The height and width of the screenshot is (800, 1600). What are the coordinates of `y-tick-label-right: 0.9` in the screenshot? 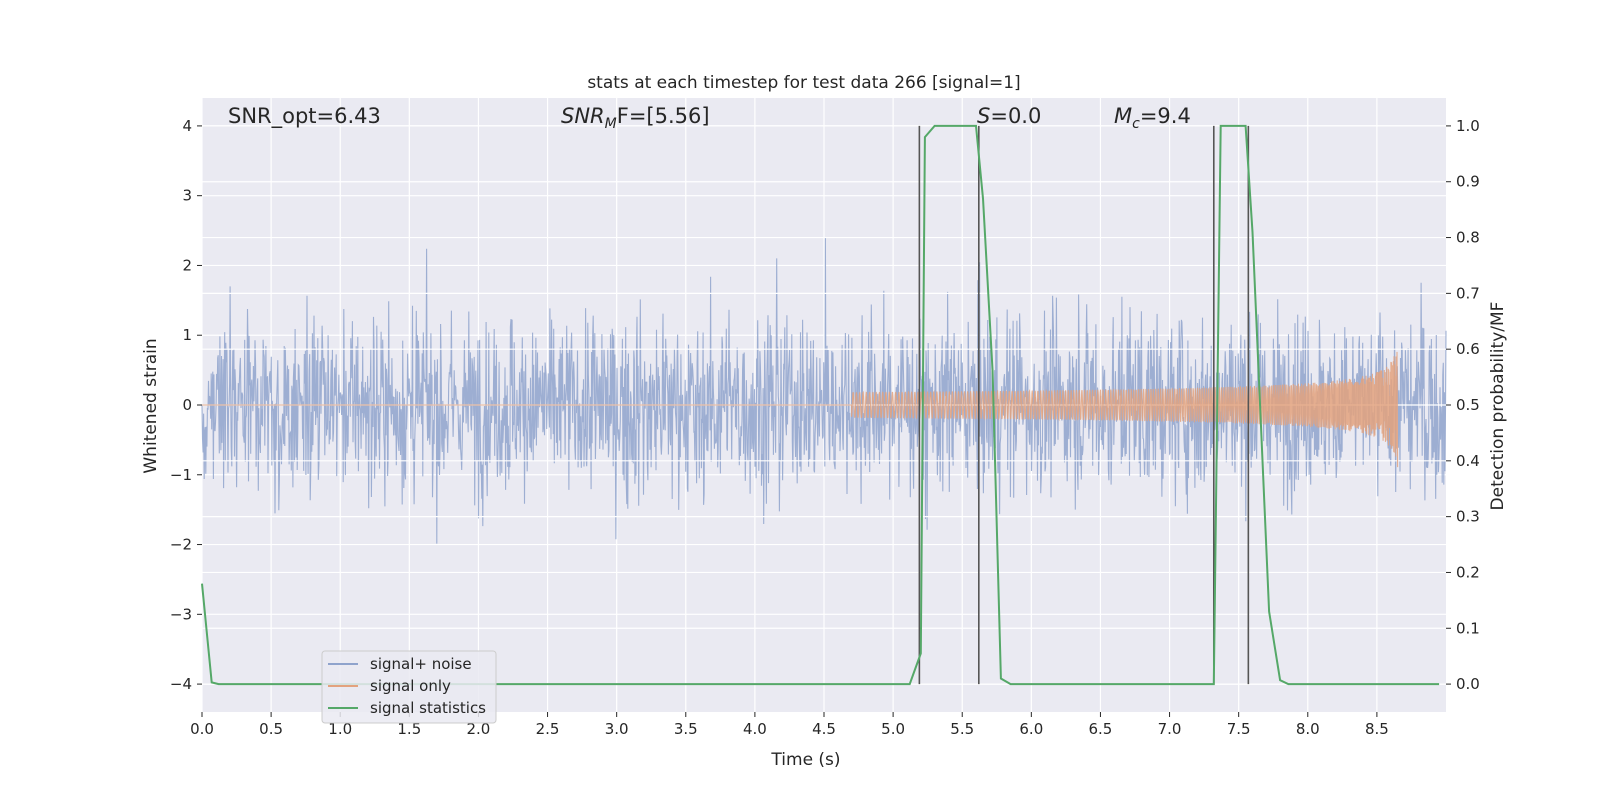 It's located at (1468, 182).